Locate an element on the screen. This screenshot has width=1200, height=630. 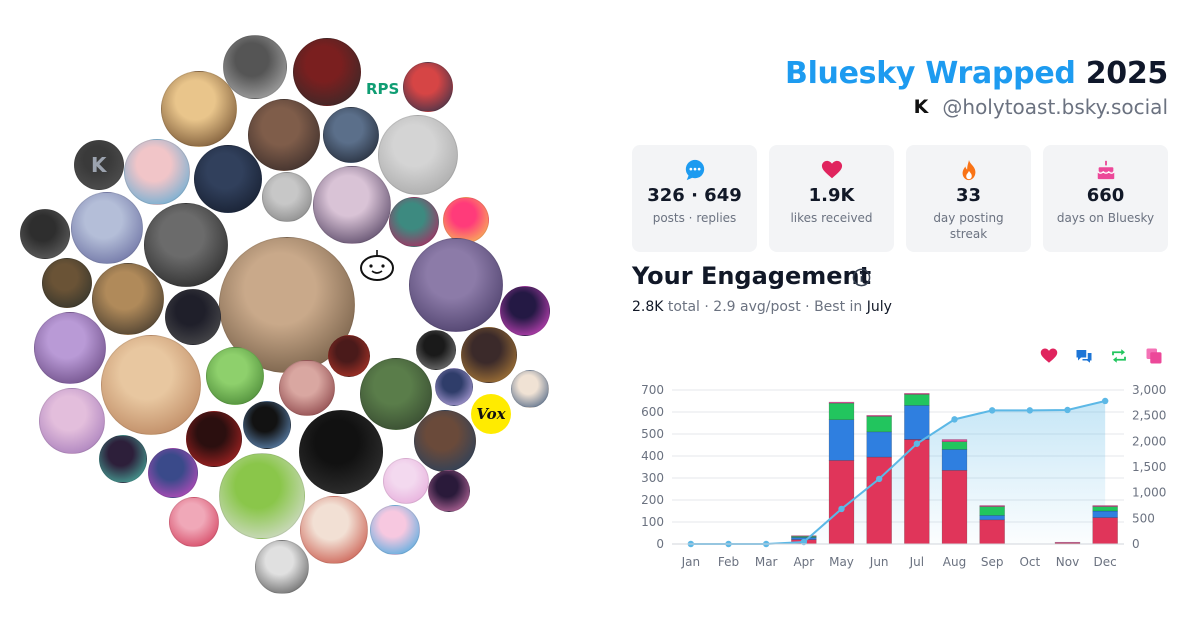
user-logo: K is located at coordinates (921, 107).